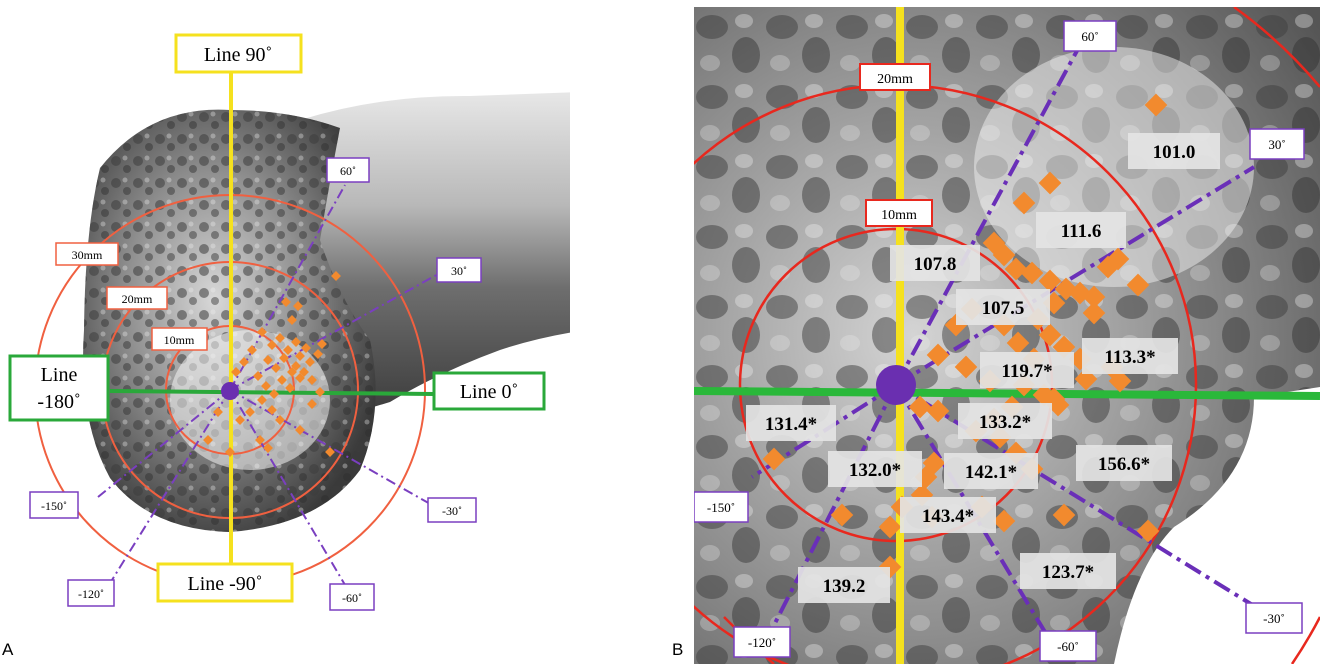 This screenshot has width=1323, height=664. I want to click on line-90-label: Line 90˚, so click(238, 55).